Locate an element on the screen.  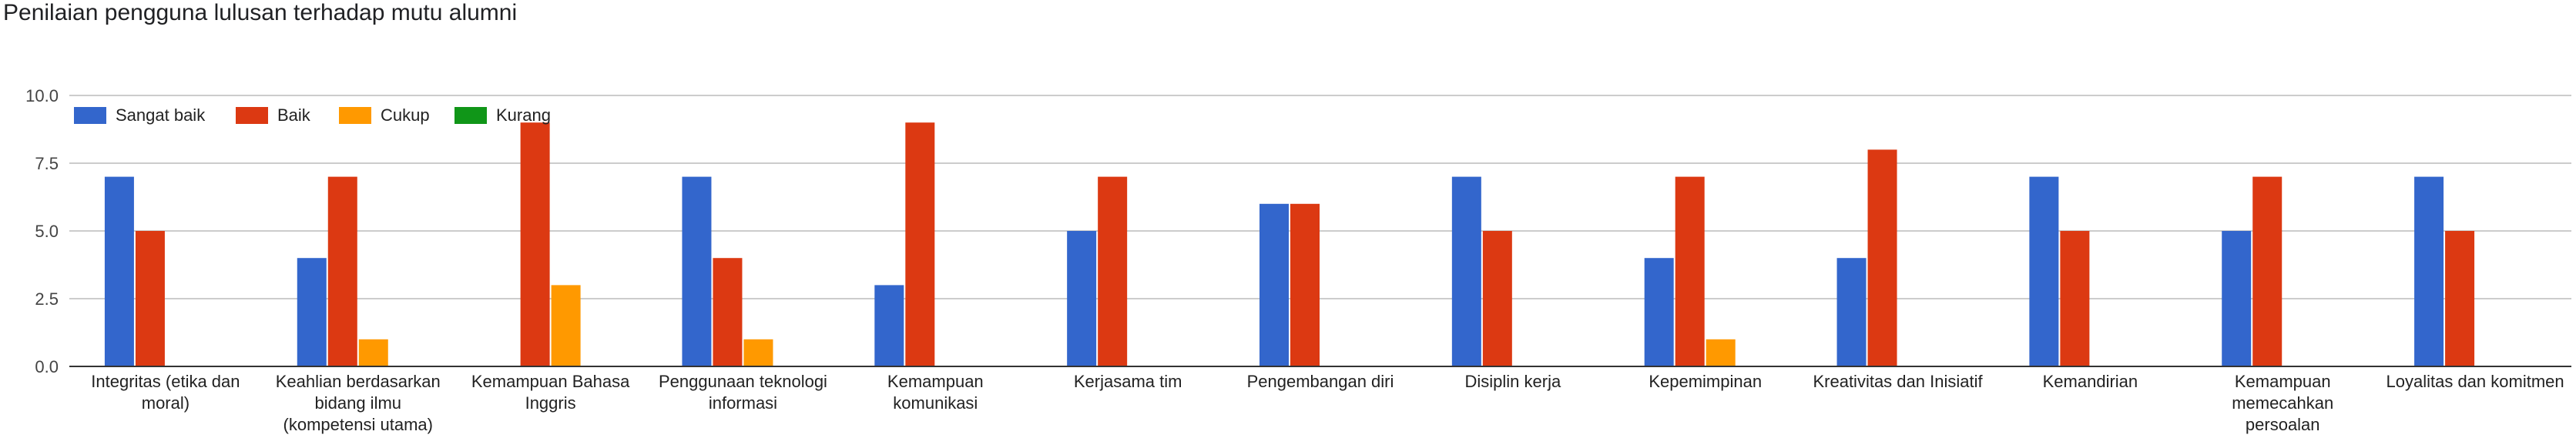
x-category-label: Kemampuan memecahkan persoalan is located at coordinates (2282, 403).